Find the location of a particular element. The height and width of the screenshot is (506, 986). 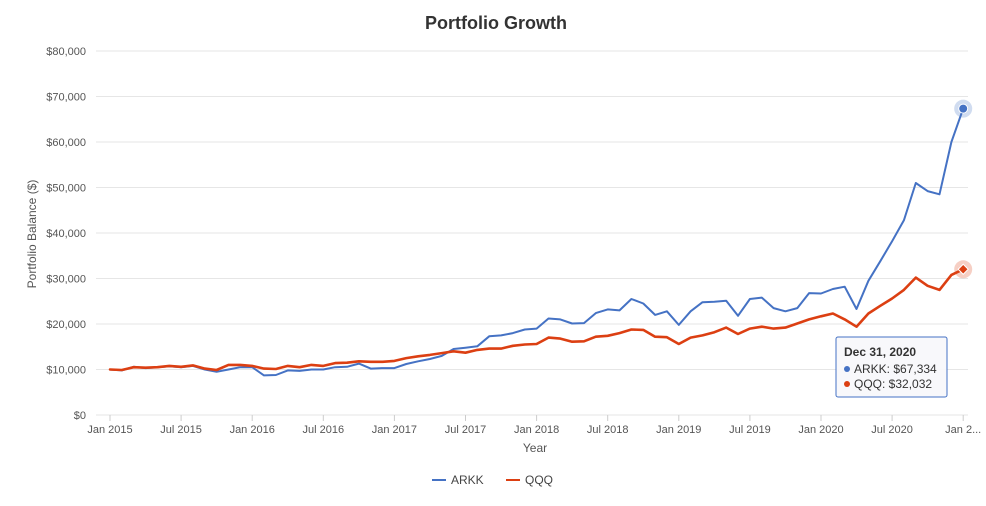

y-tick-label: $10,000 is located at coordinates (66, 371).